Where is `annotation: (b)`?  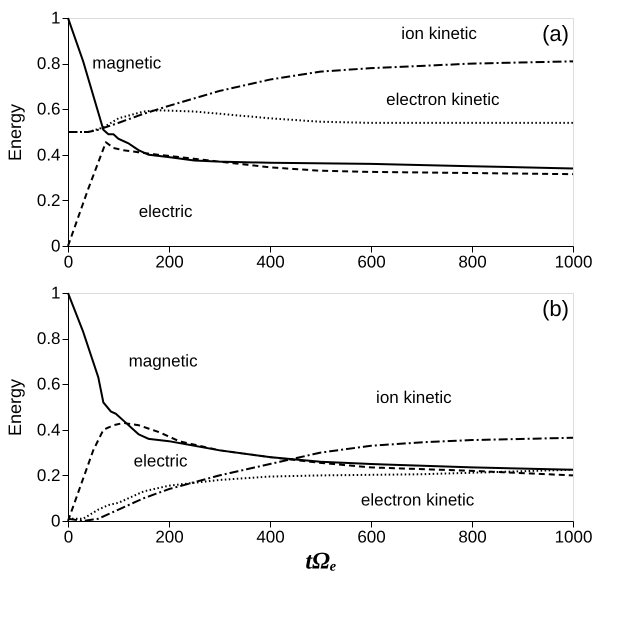 annotation: (b) is located at coordinates (555, 308).